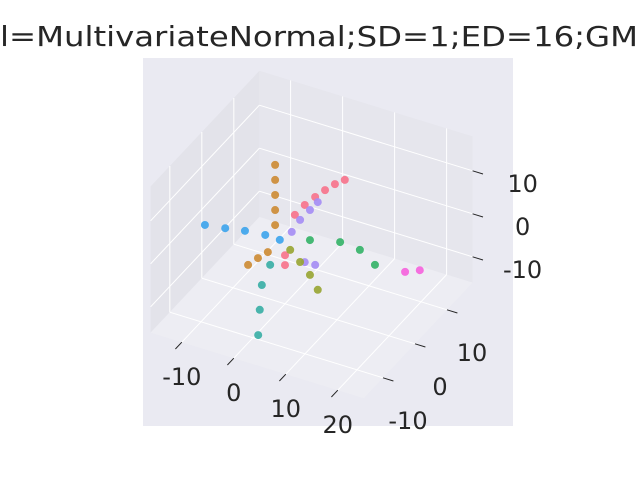 This screenshot has height=480, width=640. What do you see at coordinates (522, 270) in the screenshot?
I see `z-tick-label: -10` at bounding box center [522, 270].